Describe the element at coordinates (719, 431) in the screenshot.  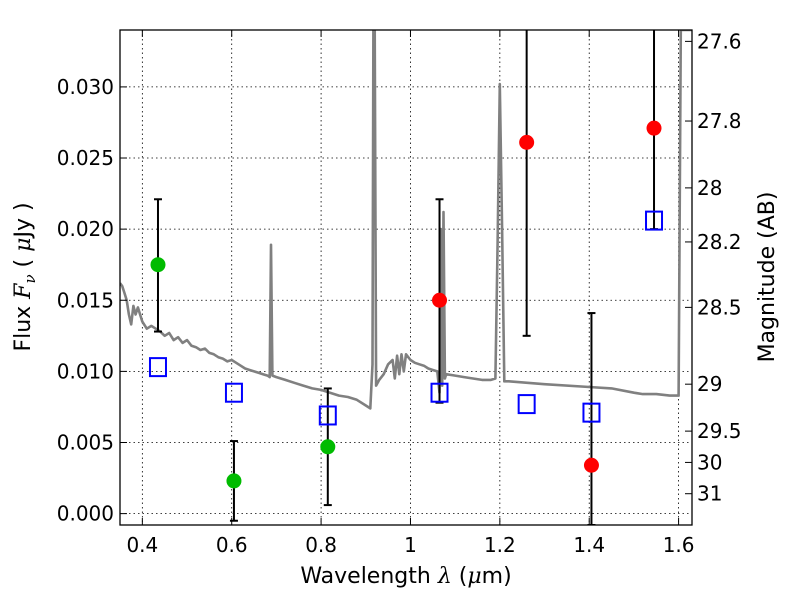
I see `y2-tick-label: 29.5` at that location.